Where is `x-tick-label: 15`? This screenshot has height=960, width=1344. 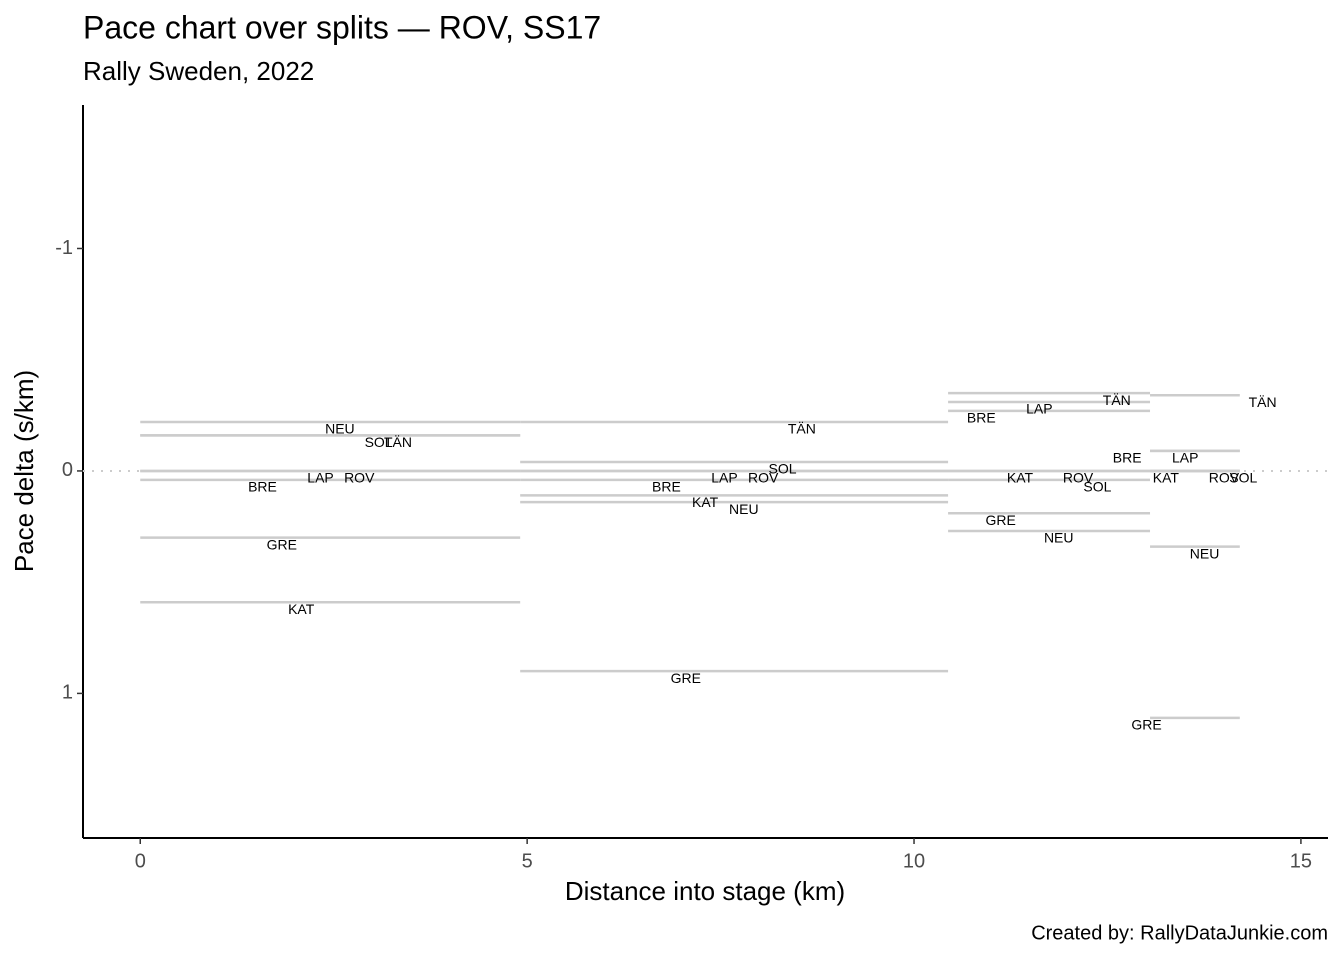
x-tick-label: 15 is located at coordinates (1301, 861).